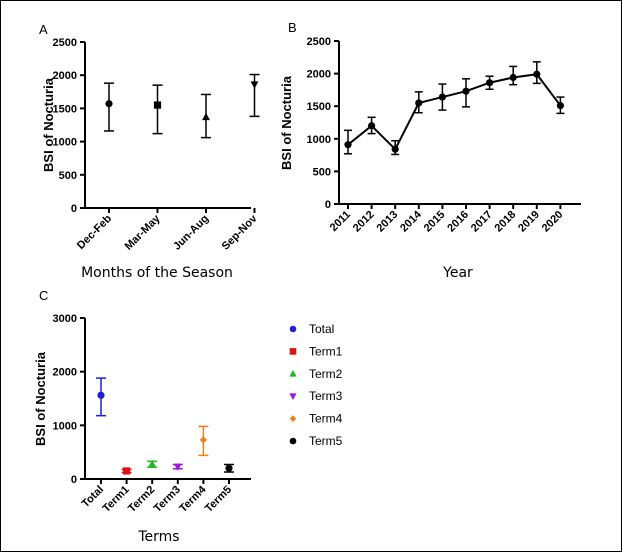 The image size is (622, 552). Describe the element at coordinates (65, 319) in the screenshot. I see `y-tick-label: 3000` at that location.